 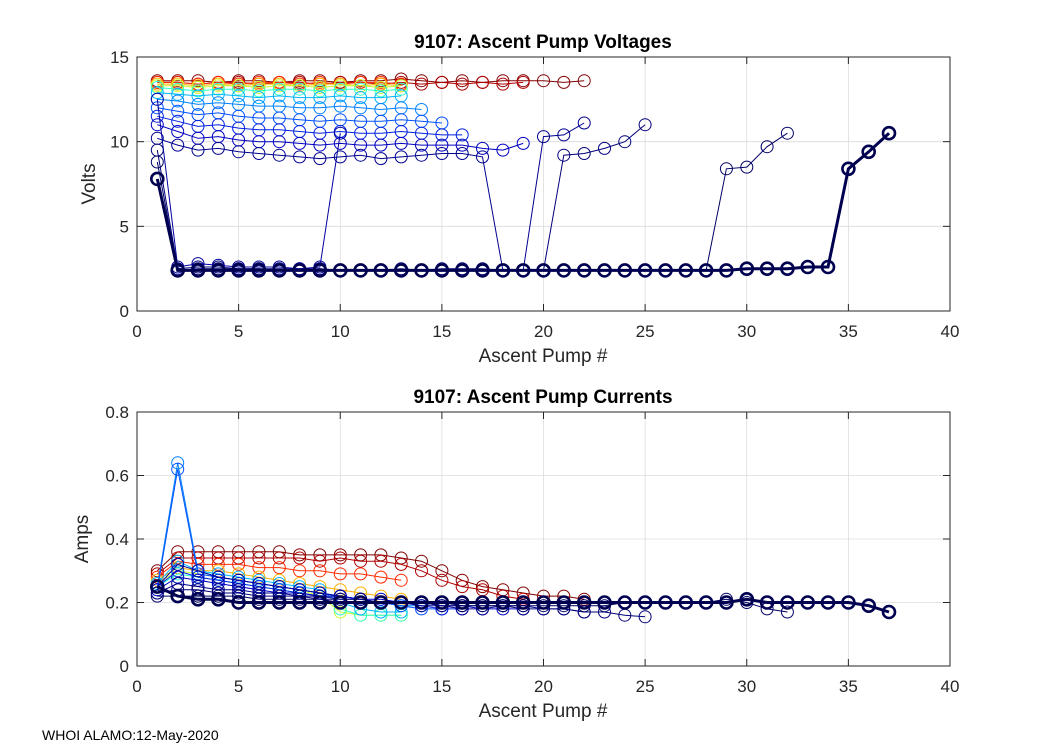 I want to click on currents-y-tick-label: 0.6, so click(x=117, y=476).